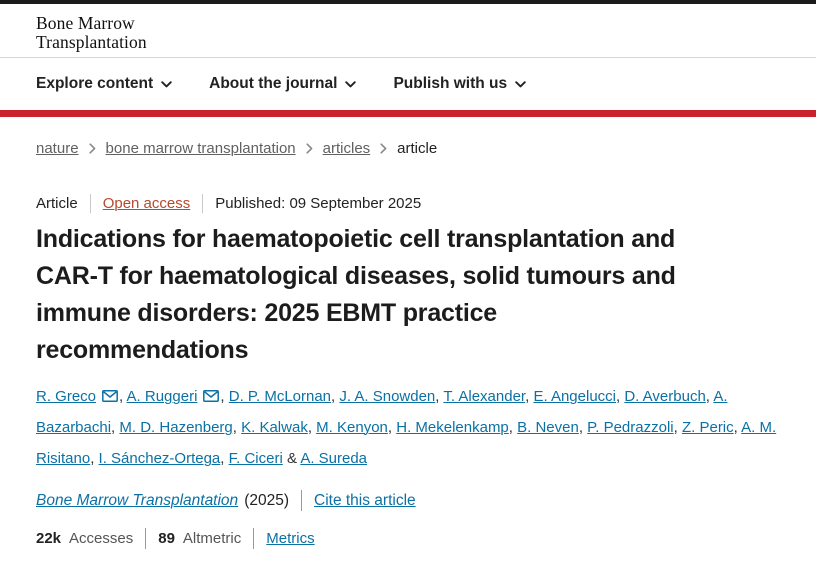 Image resolution: width=816 pixels, height=567 pixels. I want to click on journal-logo: Bone Marrow Transplantation, so click(91, 33).